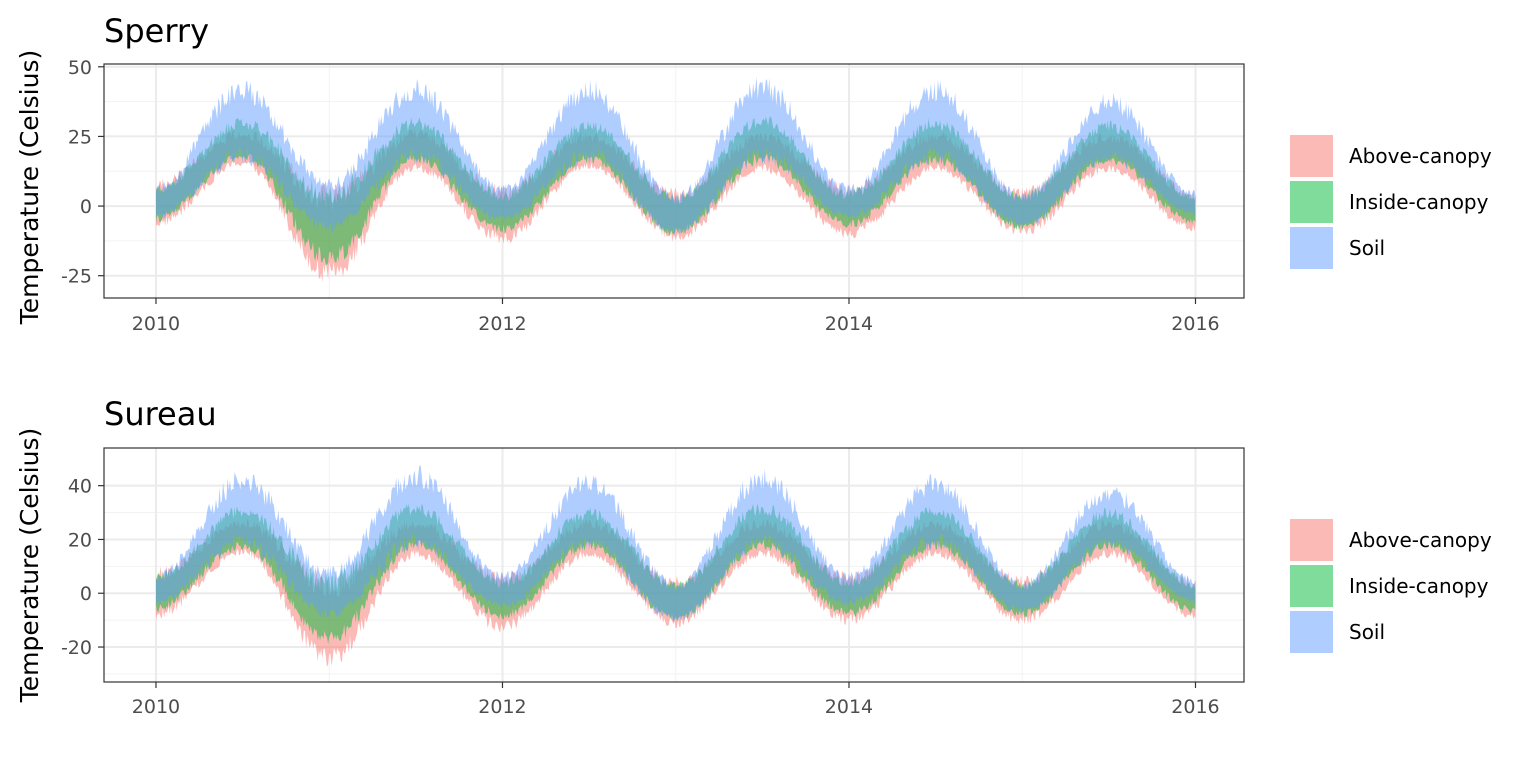 This screenshot has height=768, width=1536. What do you see at coordinates (80, 540) in the screenshot?
I see `y-tick-label: 20` at bounding box center [80, 540].